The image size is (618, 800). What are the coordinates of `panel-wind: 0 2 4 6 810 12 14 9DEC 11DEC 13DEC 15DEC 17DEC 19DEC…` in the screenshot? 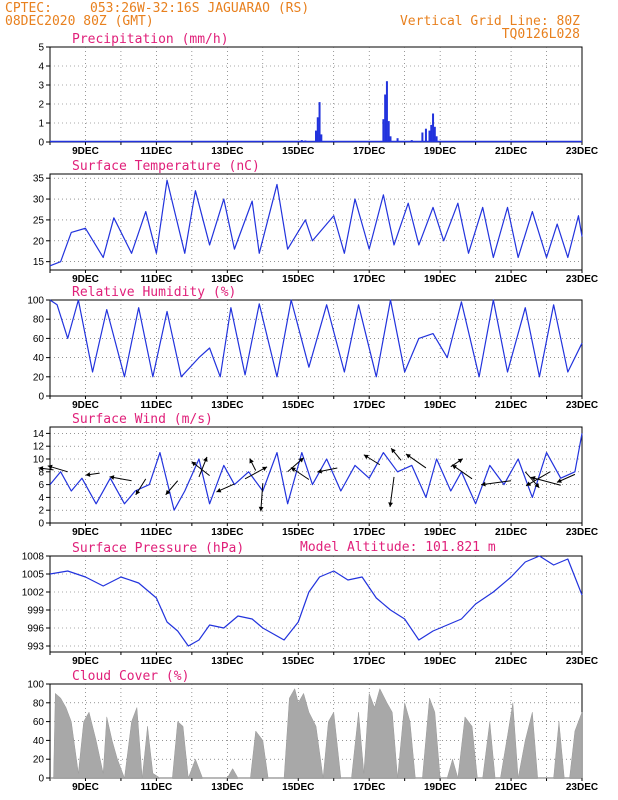 It's located at (315, 475).